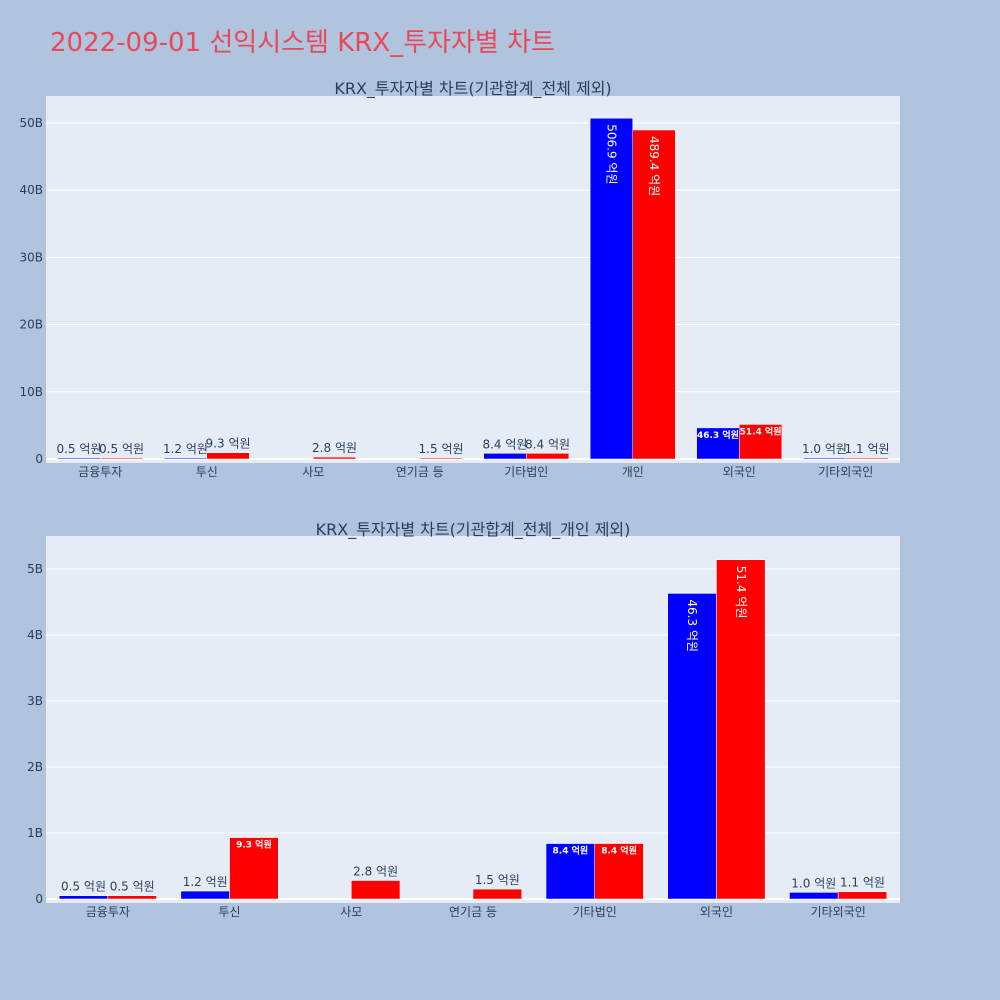 This screenshot has width=1000, height=1000. I want to click on page-title: 2022-09-01 선익시스템 KRX_투자자별 차트, so click(302, 43).